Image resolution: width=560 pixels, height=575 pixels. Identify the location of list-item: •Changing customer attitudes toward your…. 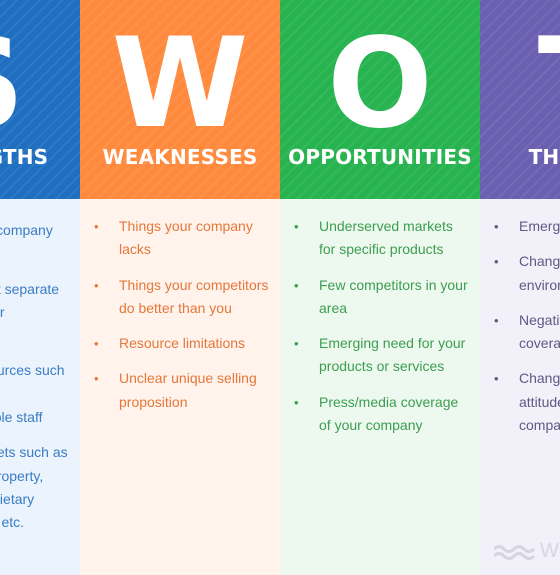
(520, 402).